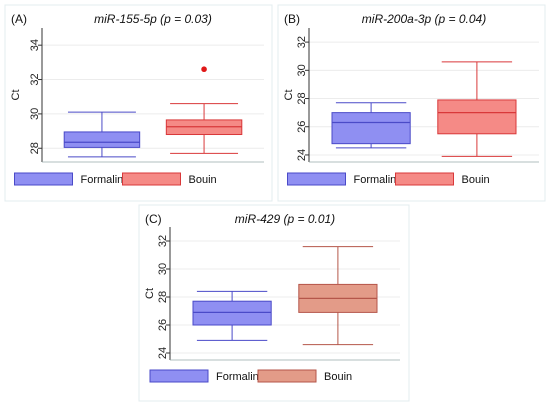 This screenshot has width=550, height=405. I want to click on panel-label: (C), so click(153, 219).